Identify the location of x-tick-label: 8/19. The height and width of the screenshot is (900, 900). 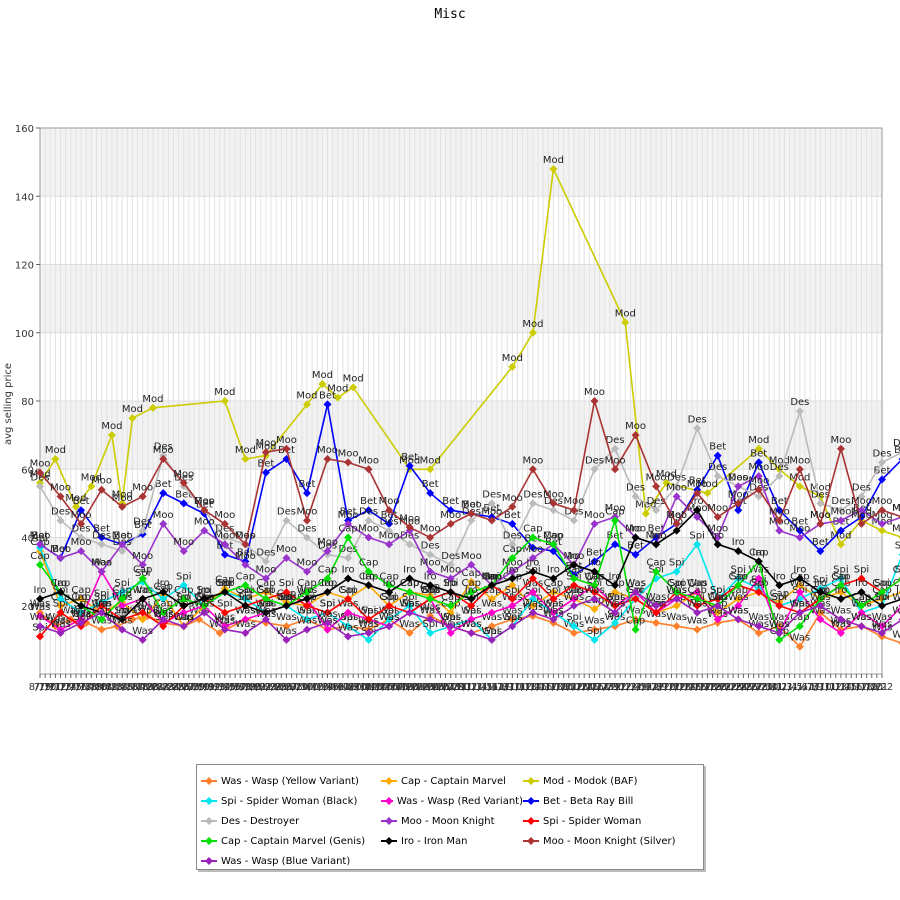
(142, 687).